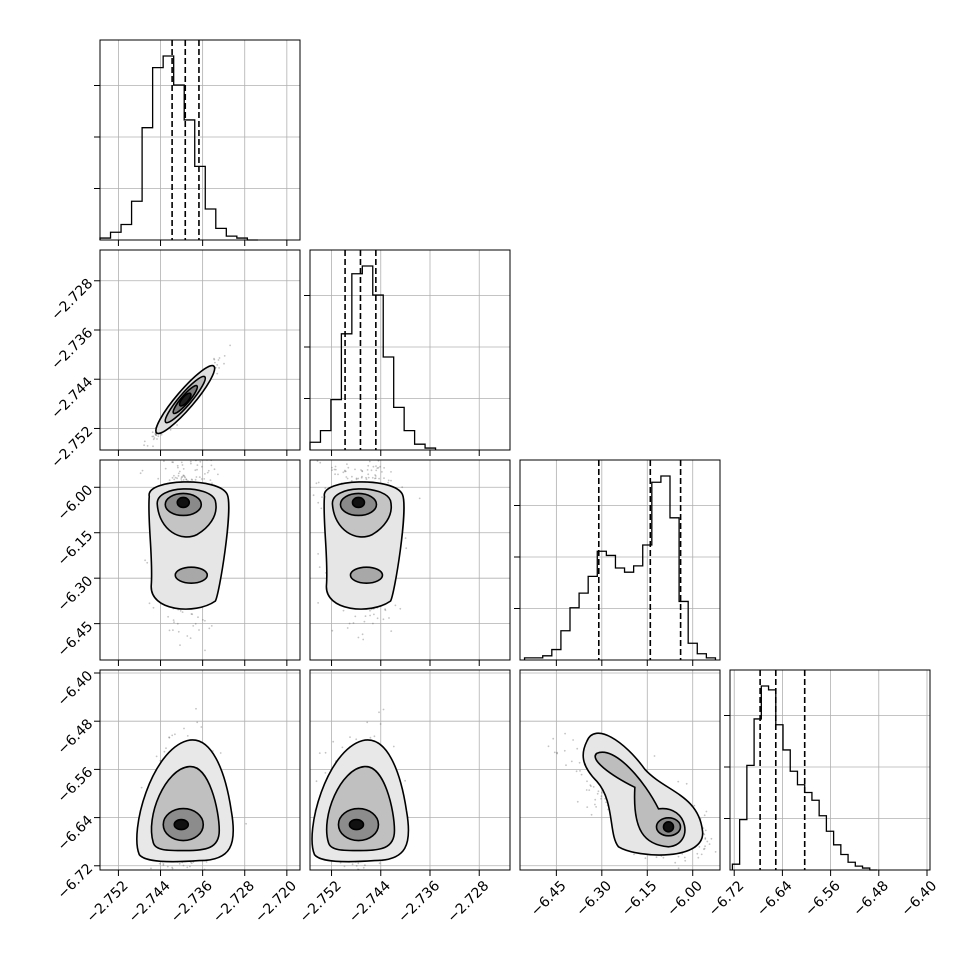  What do you see at coordinates (373, 357) in the screenshot?
I see `histogram-step` at bounding box center [373, 357].